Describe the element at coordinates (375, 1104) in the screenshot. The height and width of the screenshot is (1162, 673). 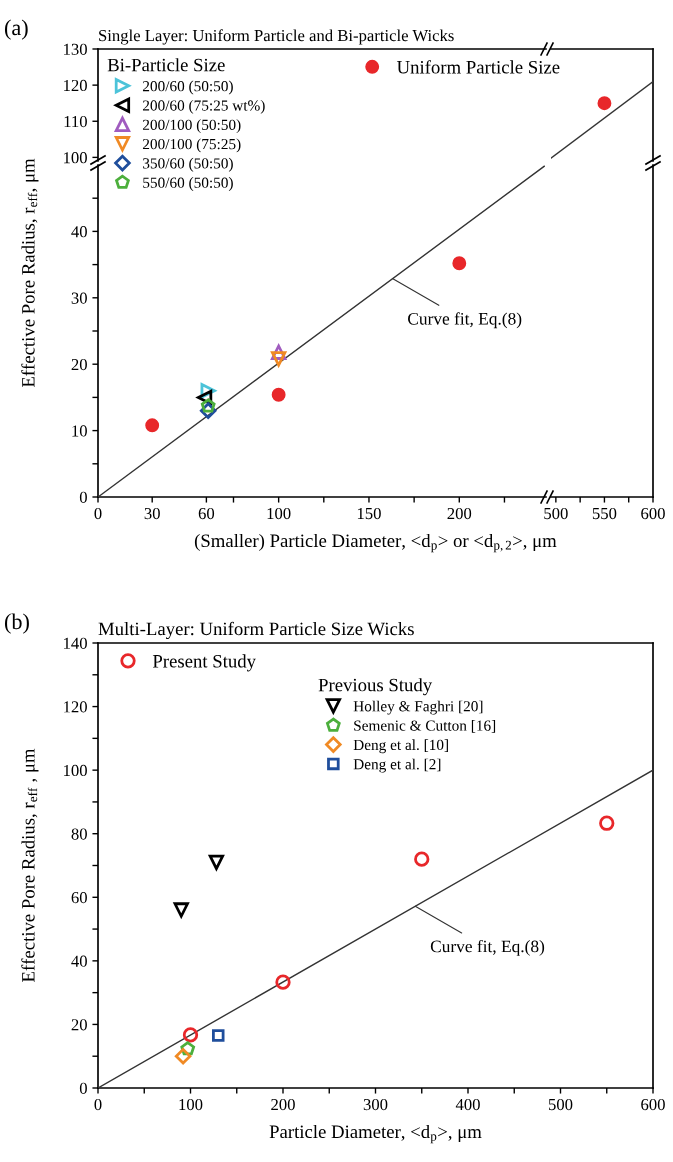
I see `x-tick-label: 300` at that location.